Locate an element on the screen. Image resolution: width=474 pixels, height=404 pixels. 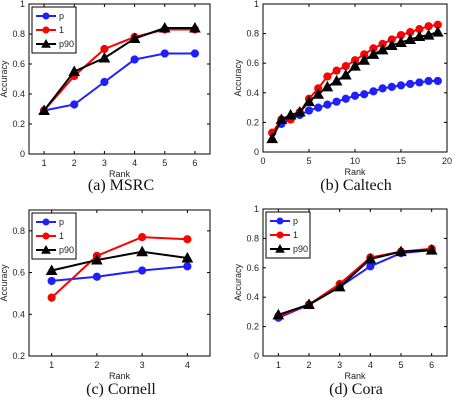
x-tick-label: 1 is located at coordinates (51, 365).